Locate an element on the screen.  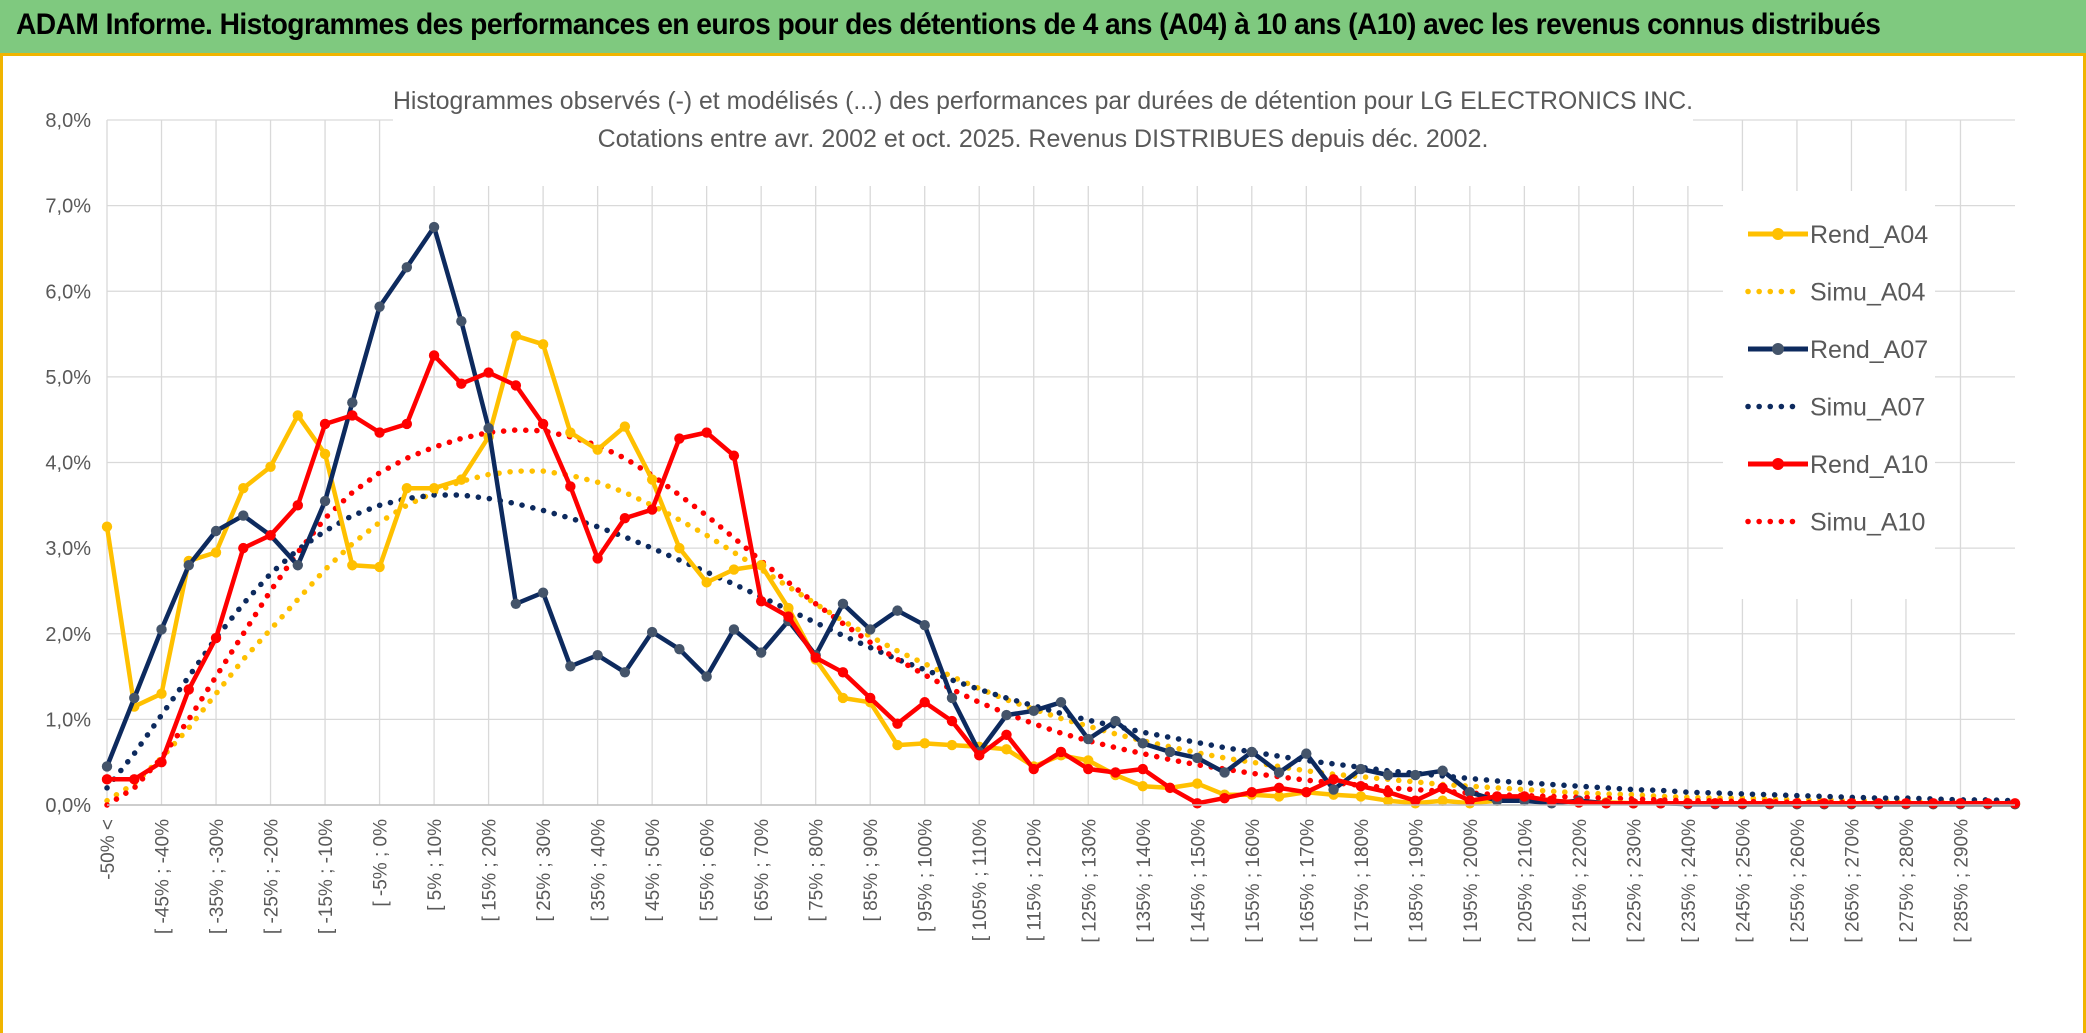
x-tick-label: [ 125% ; 130% is located at coordinates (1089, 881).